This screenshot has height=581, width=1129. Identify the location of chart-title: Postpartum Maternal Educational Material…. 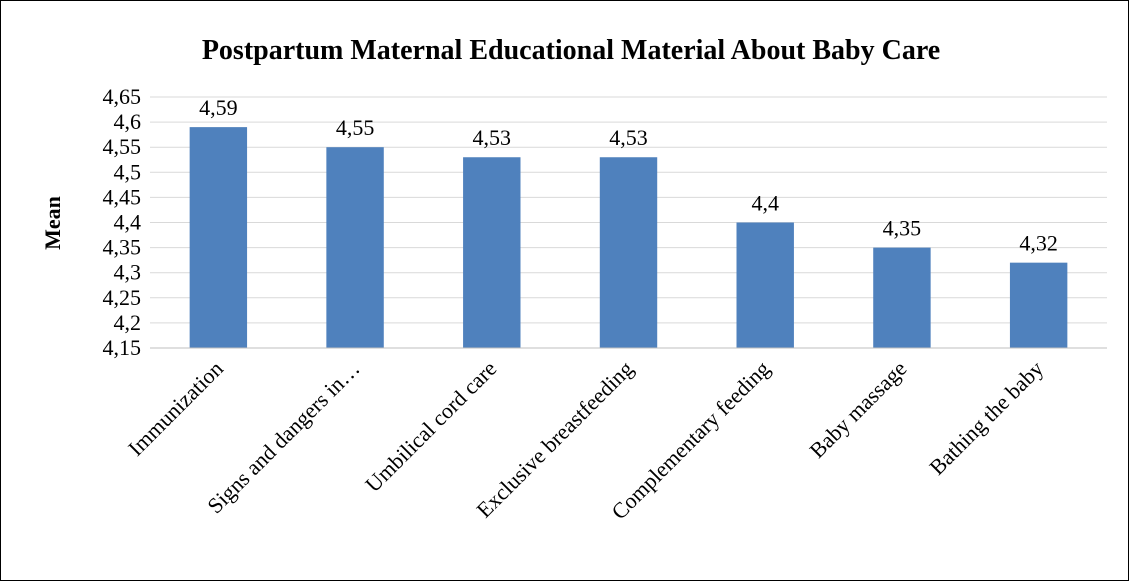
(571, 50).